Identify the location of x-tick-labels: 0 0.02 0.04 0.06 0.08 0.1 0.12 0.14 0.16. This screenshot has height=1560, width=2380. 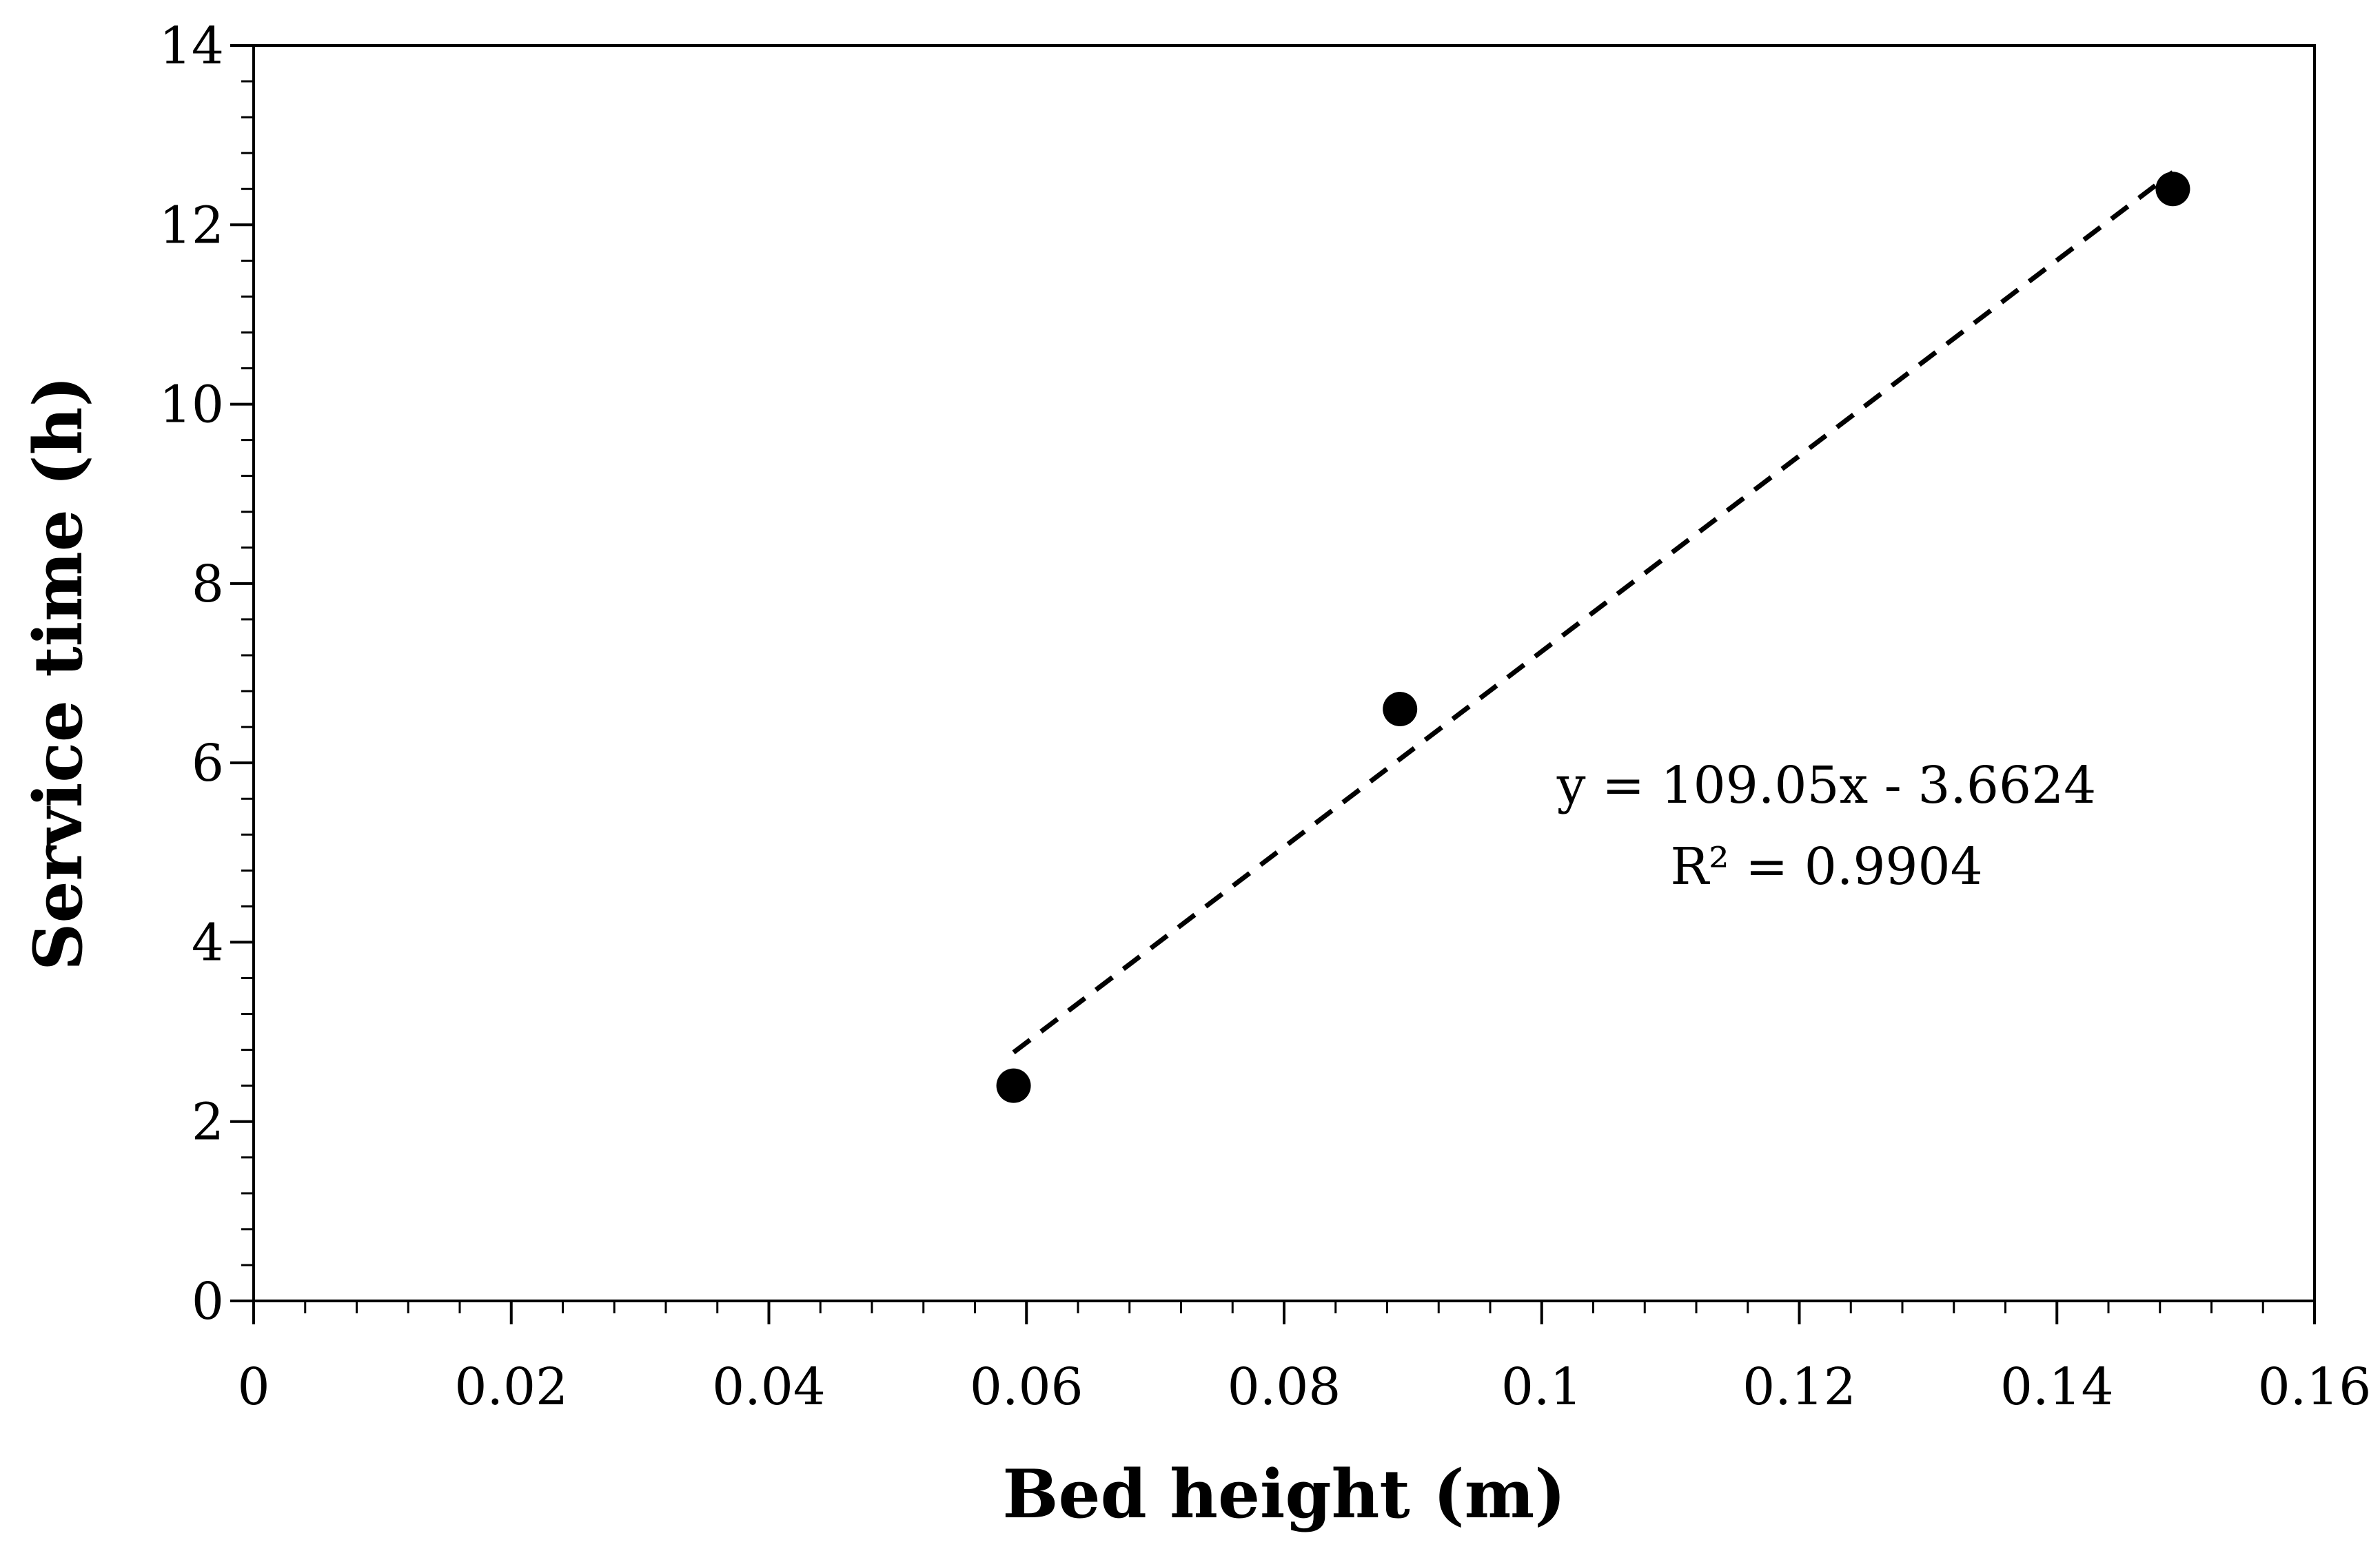
(1304, 1387).